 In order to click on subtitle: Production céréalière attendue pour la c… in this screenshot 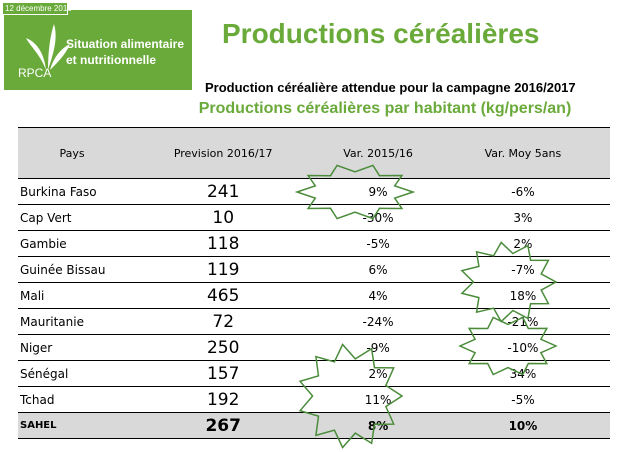, I will do `click(390, 87)`.